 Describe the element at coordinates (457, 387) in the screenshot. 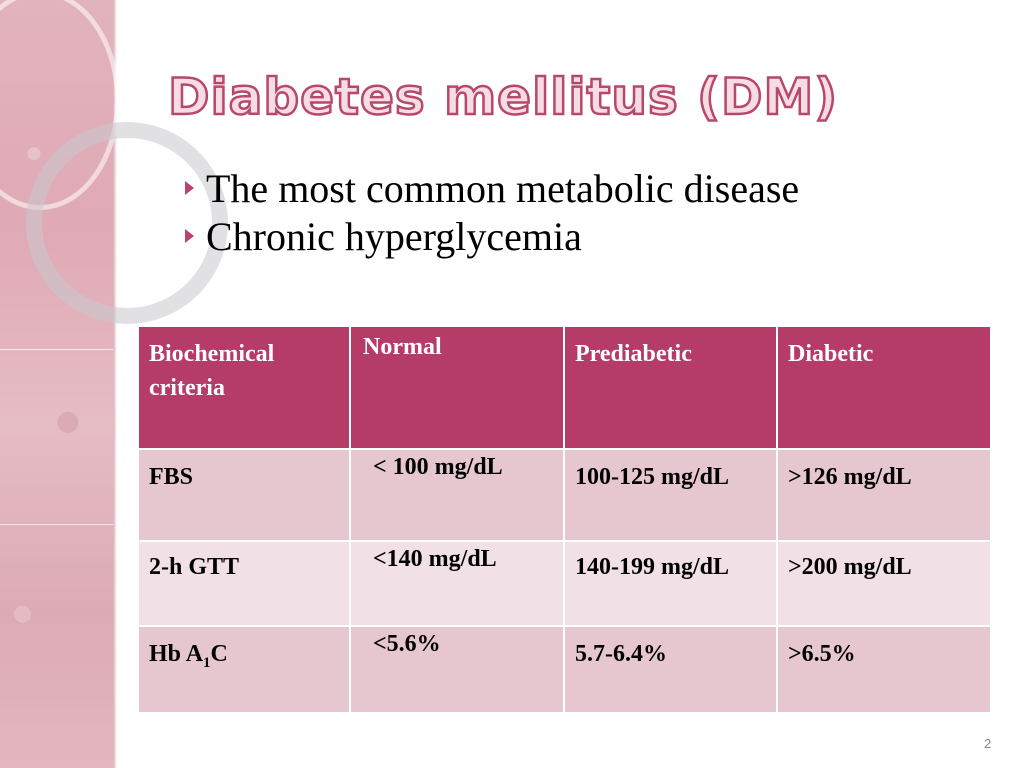

I see `header-normal: Normal` at that location.